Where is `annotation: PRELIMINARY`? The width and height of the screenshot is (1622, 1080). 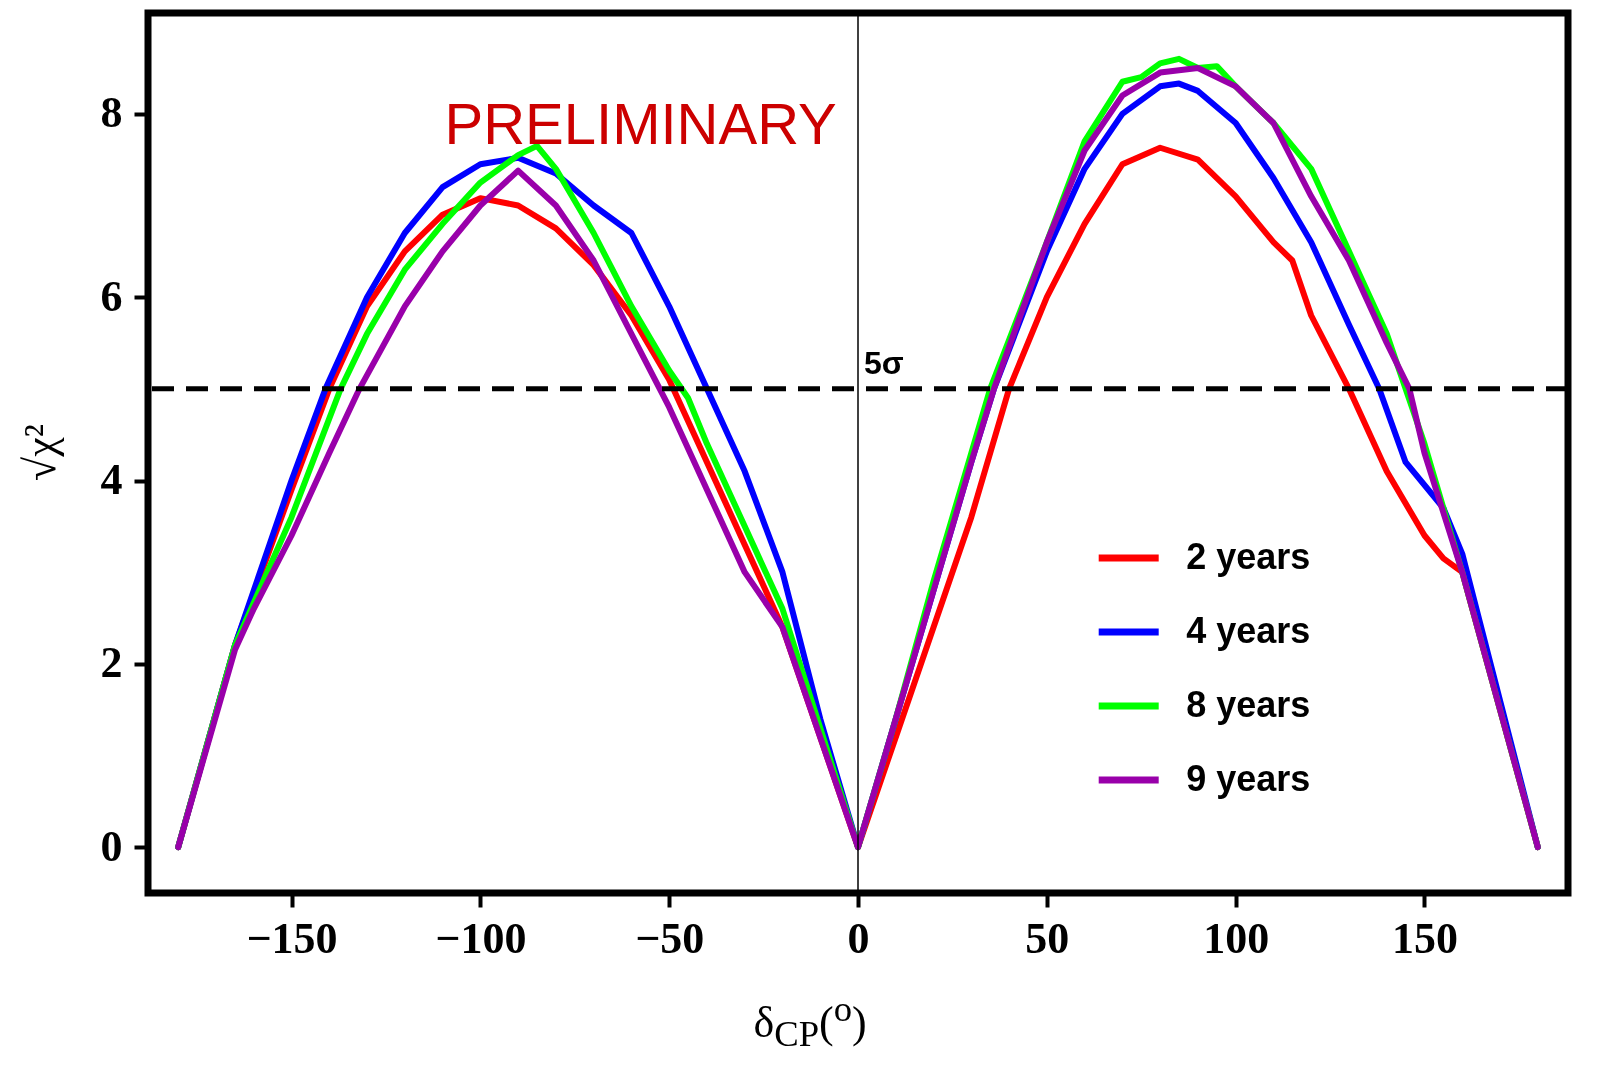 annotation: PRELIMINARY is located at coordinates (640, 124).